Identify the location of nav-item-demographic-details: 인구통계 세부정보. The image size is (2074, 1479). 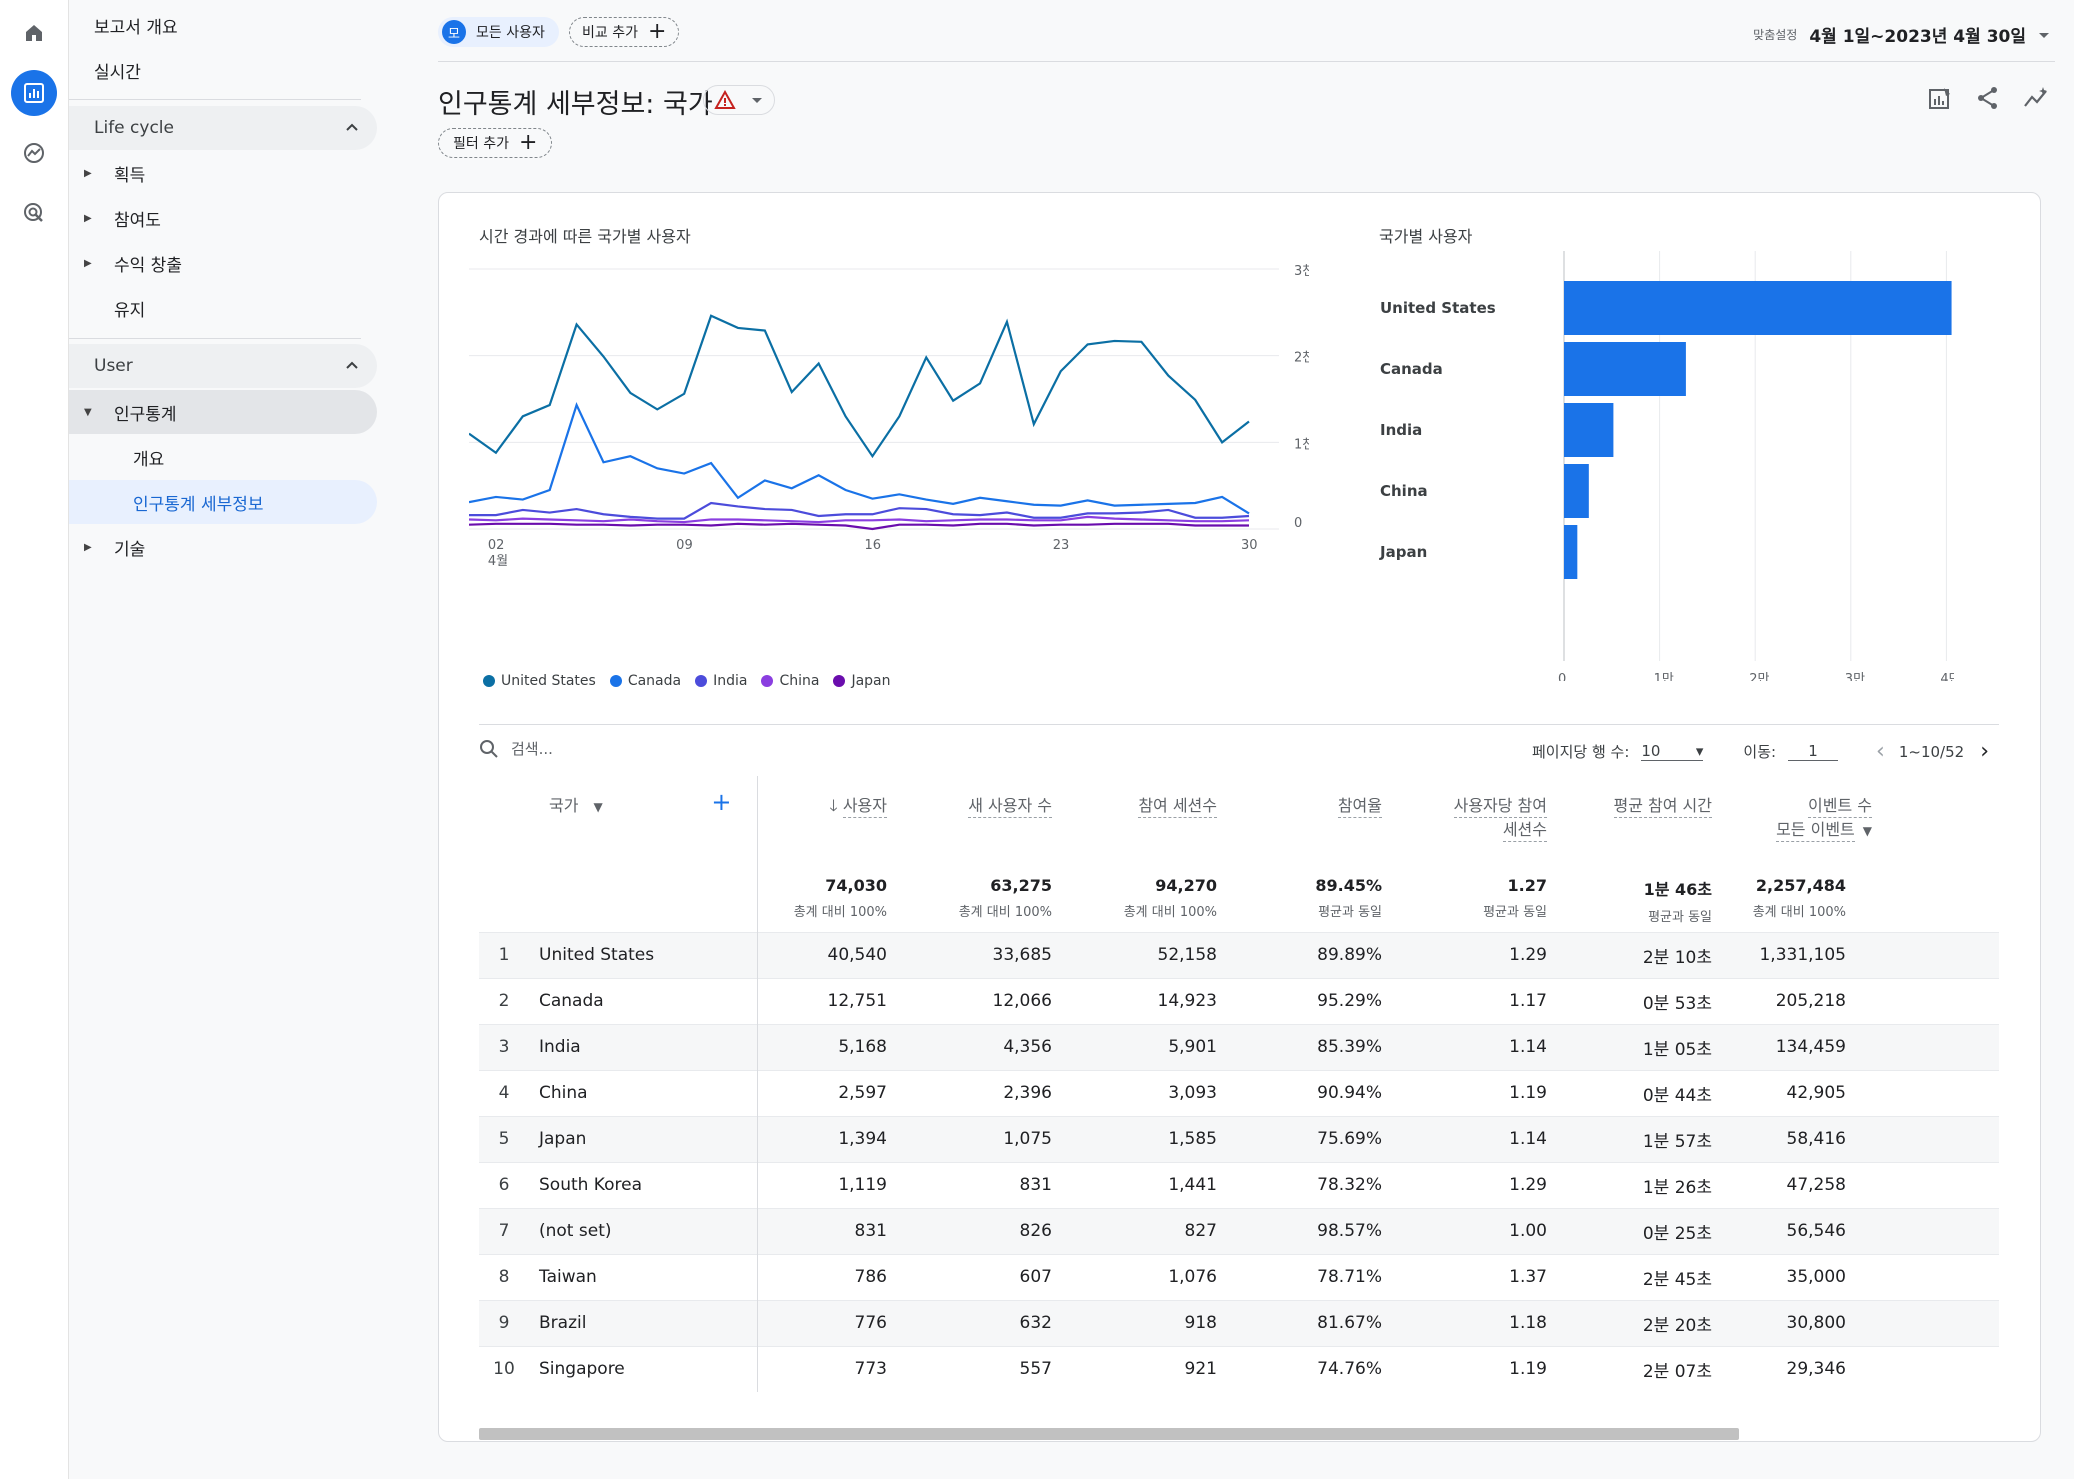
(223, 502).